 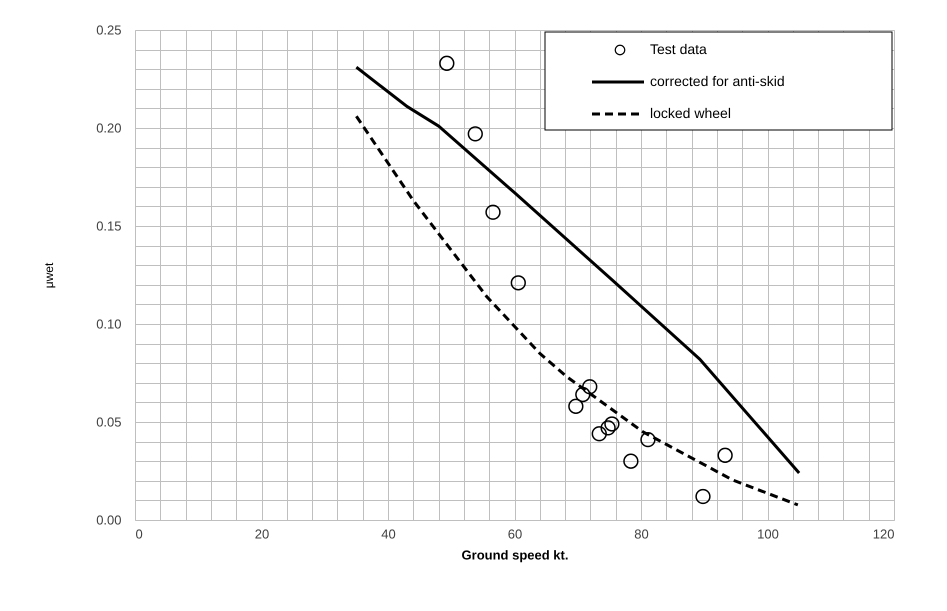 I want to click on y-axis-title: μwet, so click(x=49, y=275).